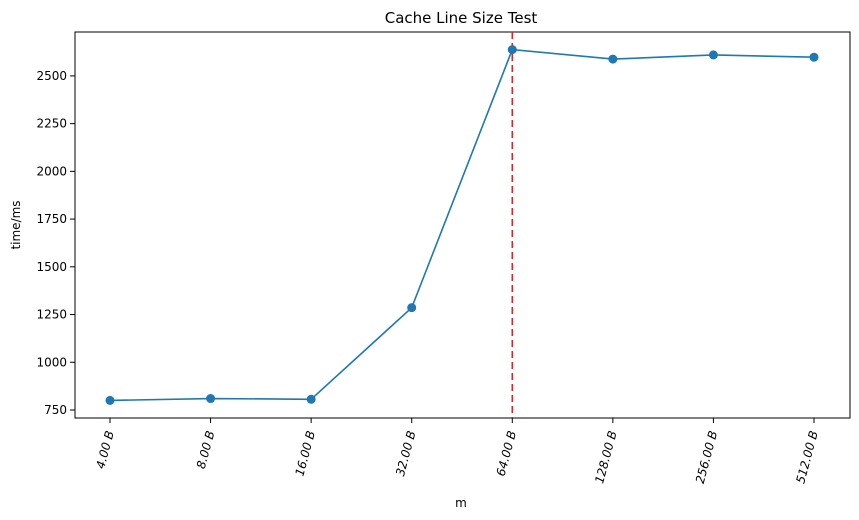 The height and width of the screenshot is (520, 859). What do you see at coordinates (461, 503) in the screenshot?
I see `x-axis-label: m` at bounding box center [461, 503].